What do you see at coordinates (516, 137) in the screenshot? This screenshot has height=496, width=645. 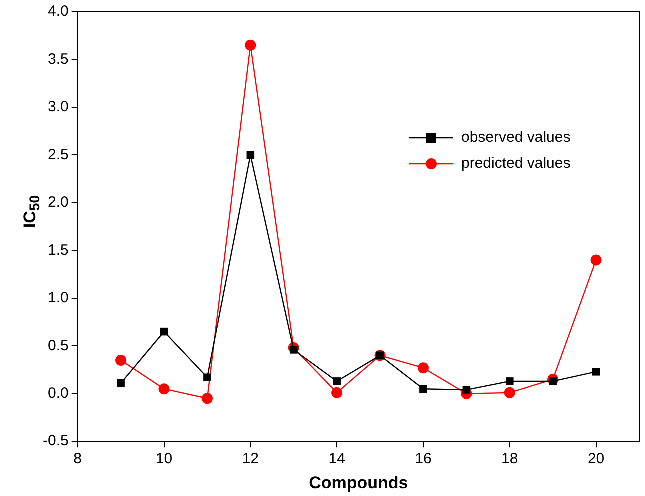 I see `legend-label: observed values` at bounding box center [516, 137].